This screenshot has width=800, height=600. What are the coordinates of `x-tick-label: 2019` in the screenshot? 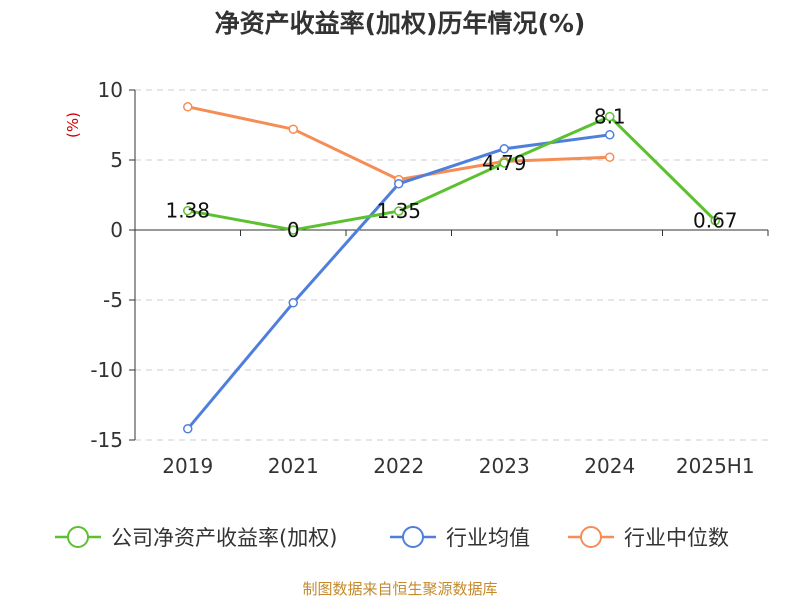 It's located at (187, 466).